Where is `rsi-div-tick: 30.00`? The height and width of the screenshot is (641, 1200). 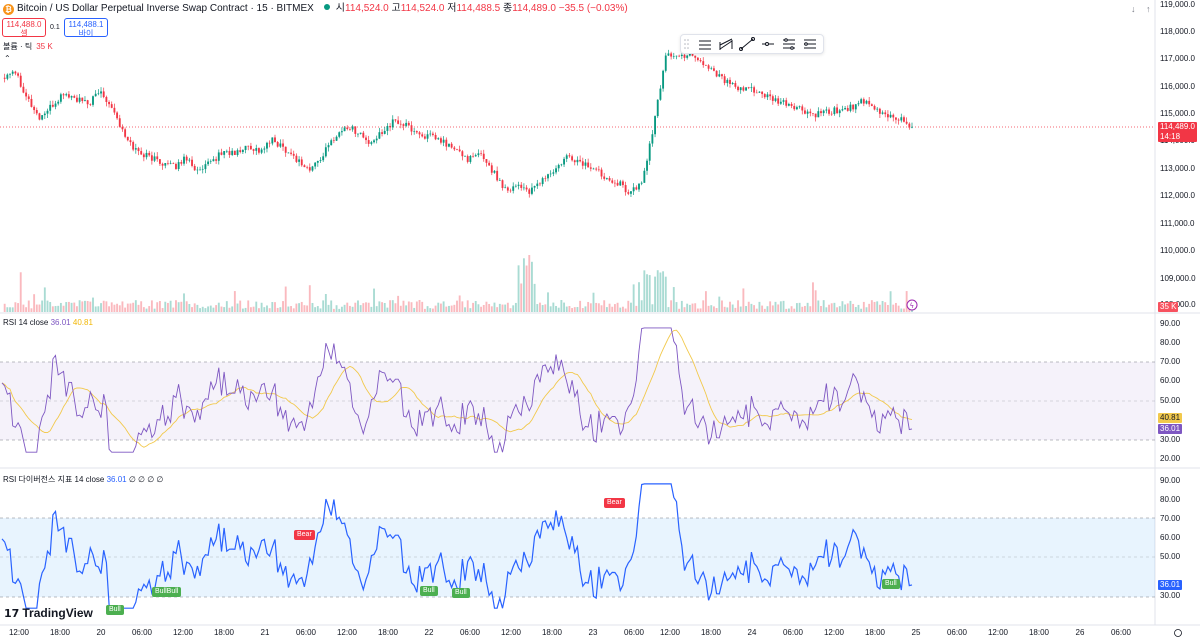 rsi-div-tick: 30.00 is located at coordinates (1170, 595).